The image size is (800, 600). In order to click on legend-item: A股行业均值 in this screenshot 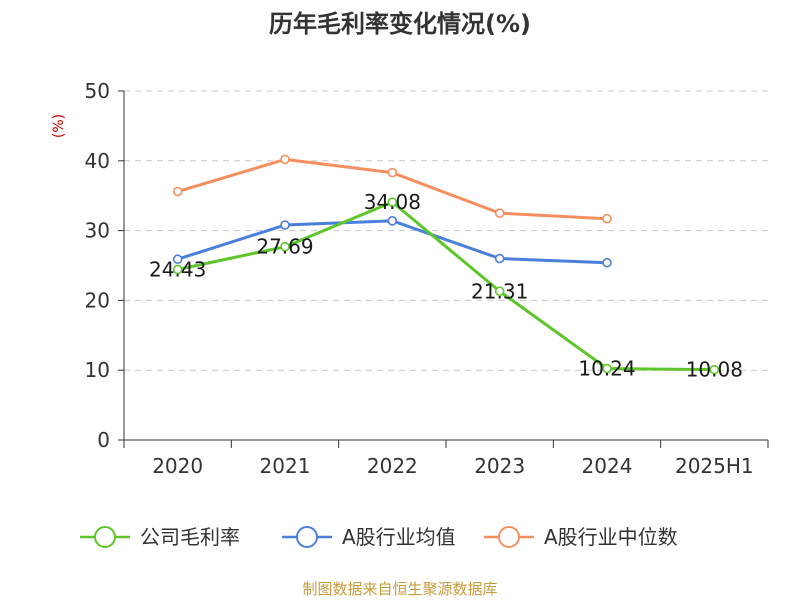, I will do `click(369, 537)`.